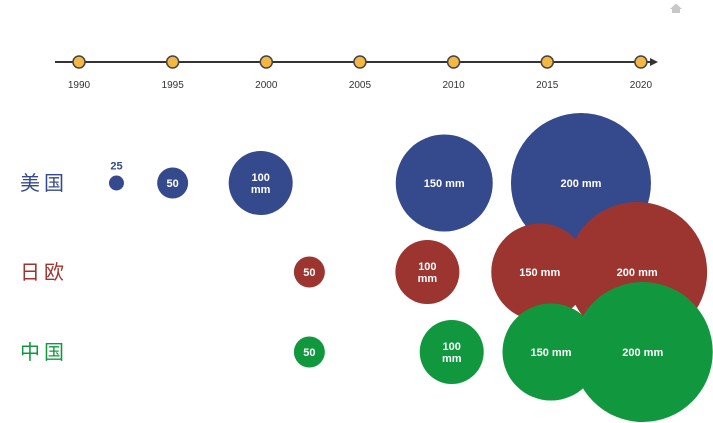  Describe the element at coordinates (116, 167) in the screenshot. I see `bubble-label: 25` at that location.